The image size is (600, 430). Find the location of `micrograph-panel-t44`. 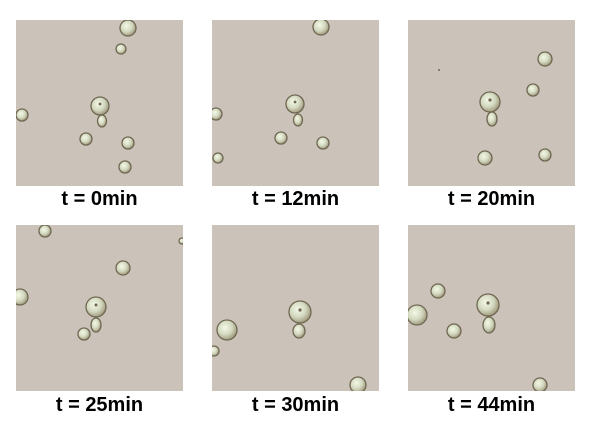

micrograph-panel-t44 is located at coordinates (491, 308).